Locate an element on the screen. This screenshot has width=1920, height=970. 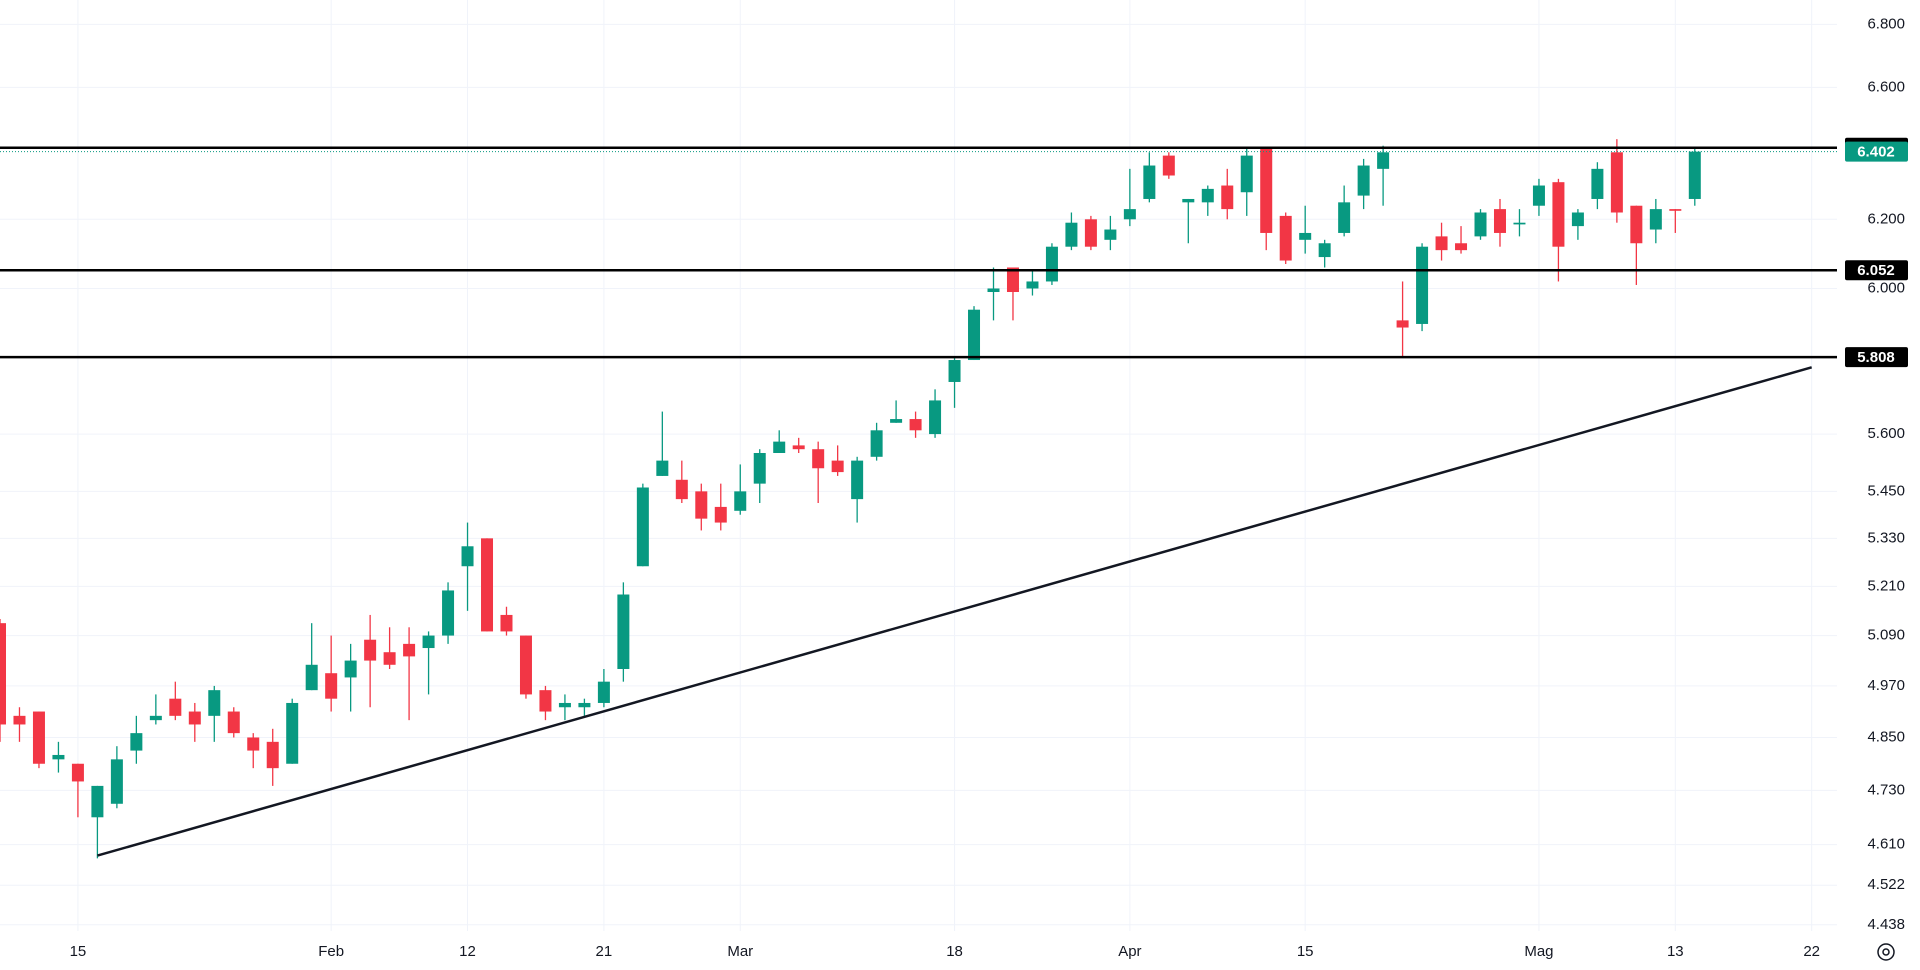
x-tick-label: 12 is located at coordinates (467, 951).